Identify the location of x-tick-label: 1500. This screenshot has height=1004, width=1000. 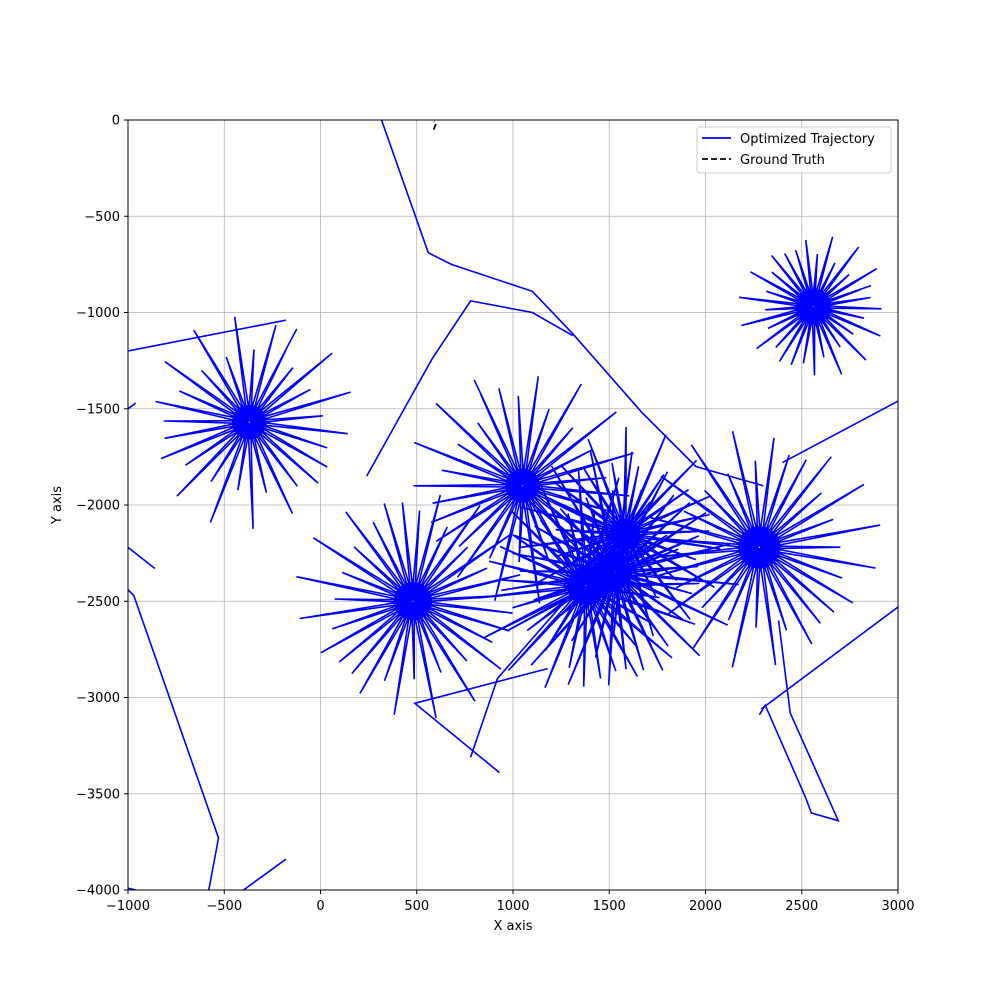
(609, 906).